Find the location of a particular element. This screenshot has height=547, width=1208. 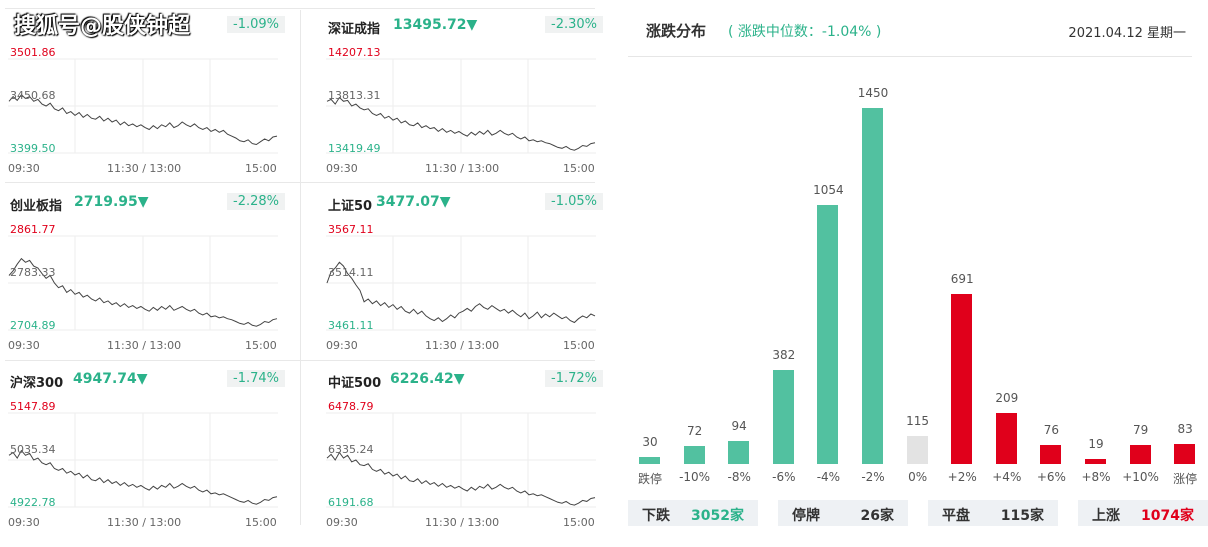

summary-value: 3052家 is located at coordinates (717, 516).